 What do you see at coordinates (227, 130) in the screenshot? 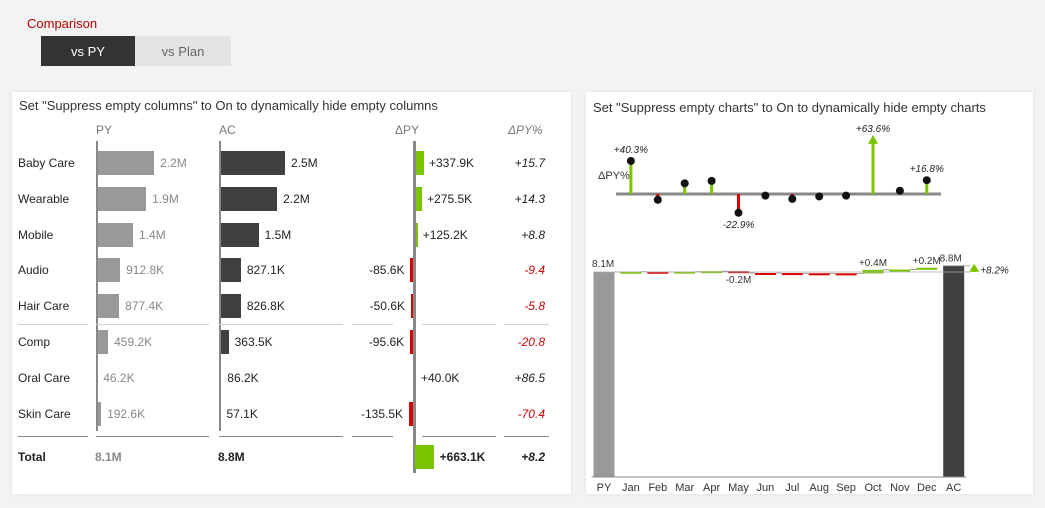
I see `header-ac: AC` at bounding box center [227, 130].